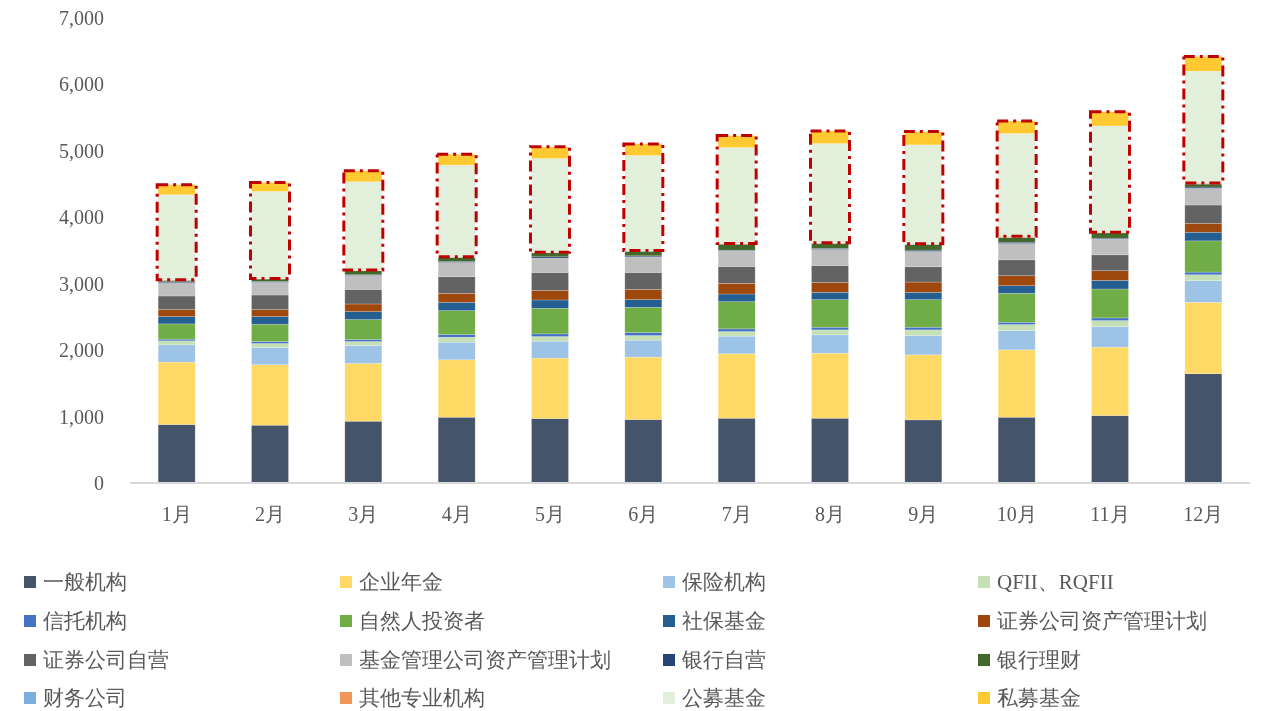  What do you see at coordinates (401, 582) in the screenshot?
I see `legend-label: 企业年金` at bounding box center [401, 582].